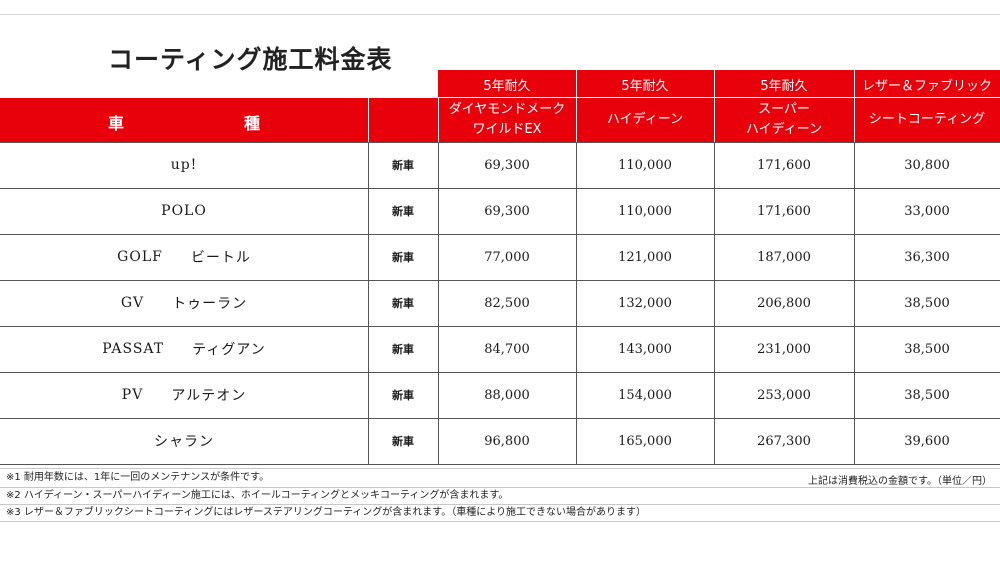  Describe the element at coordinates (784, 120) in the screenshot. I see `col3-header: スーパー ハイディーン` at that location.